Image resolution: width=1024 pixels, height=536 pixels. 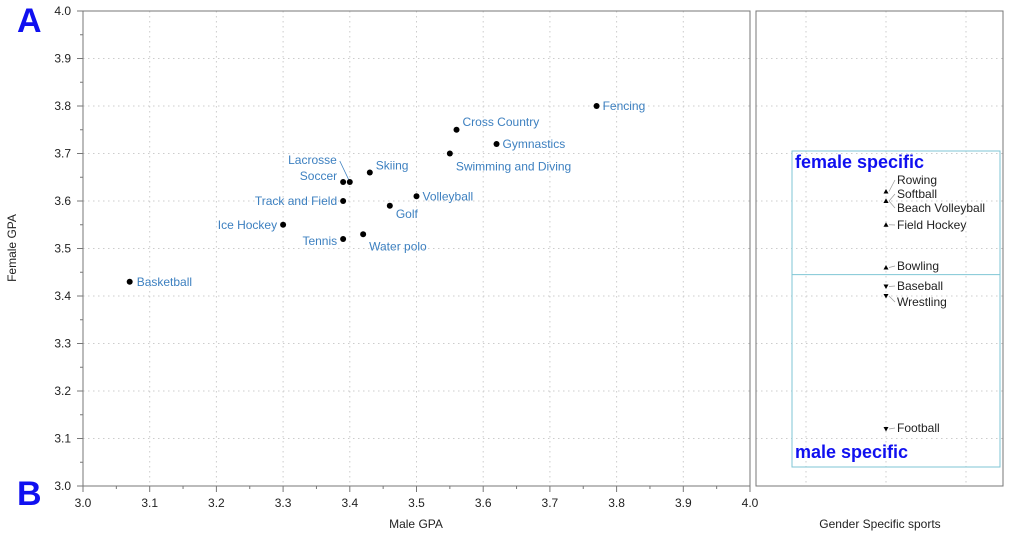 I want to click on point-label: Soccer, so click(x=318, y=176).